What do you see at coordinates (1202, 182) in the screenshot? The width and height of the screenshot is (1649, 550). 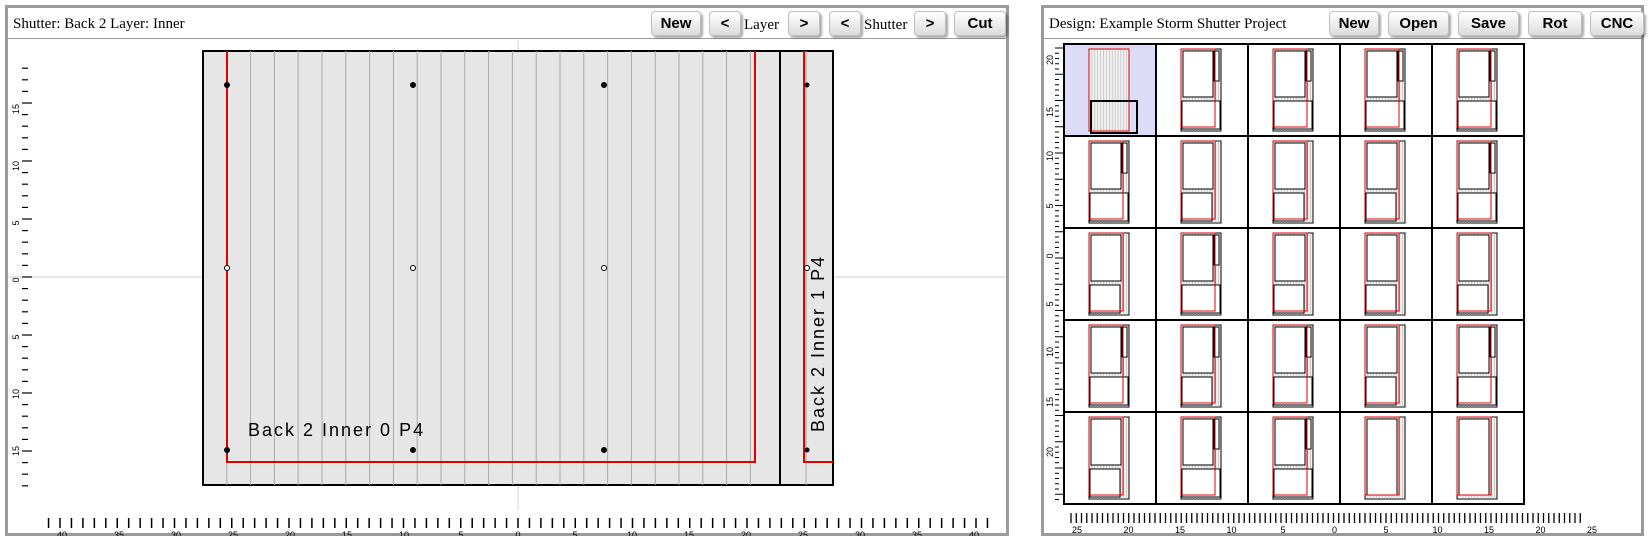 I see `shutter-cell-r2c2` at bounding box center [1202, 182].